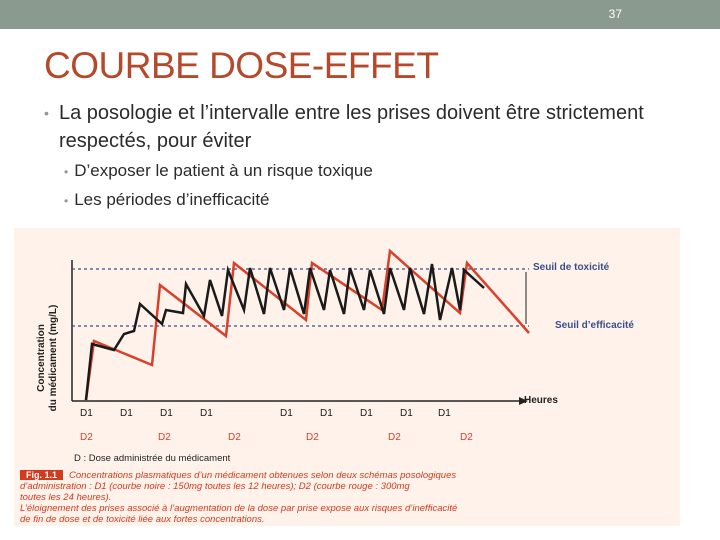 Image resolution: width=720 pixels, height=540 pixels. I want to click on slide-title: COURBE DOSE-EFFET, so click(241, 65).